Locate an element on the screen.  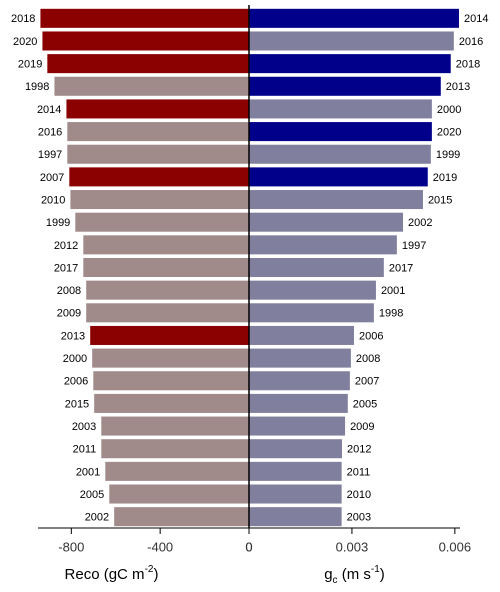
x-tick-label: 0.006 is located at coordinates (455, 546).